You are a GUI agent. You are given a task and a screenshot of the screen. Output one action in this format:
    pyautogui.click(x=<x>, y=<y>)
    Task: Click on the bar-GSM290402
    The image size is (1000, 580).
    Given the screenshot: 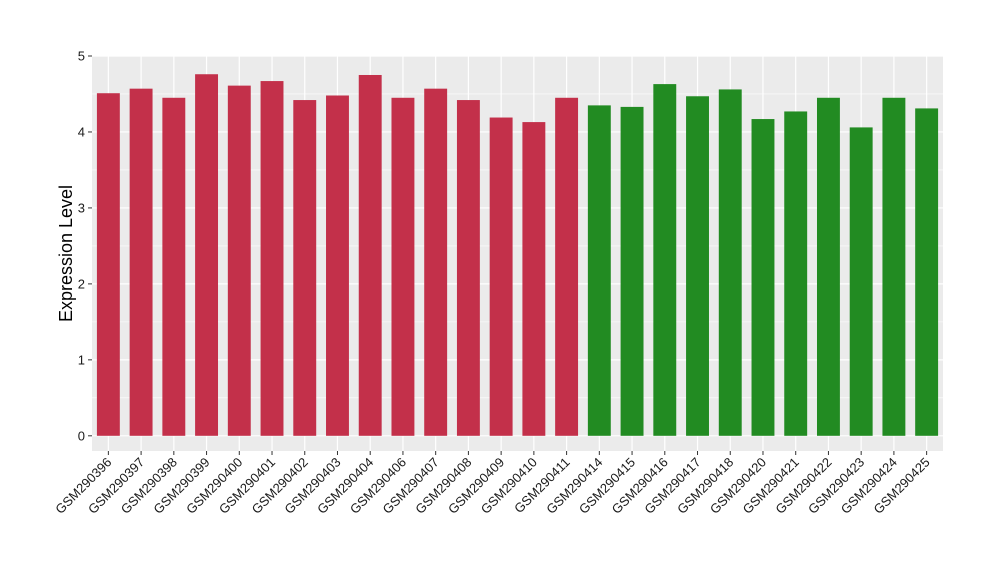 What is the action you would take?
    pyautogui.click(x=305, y=268)
    